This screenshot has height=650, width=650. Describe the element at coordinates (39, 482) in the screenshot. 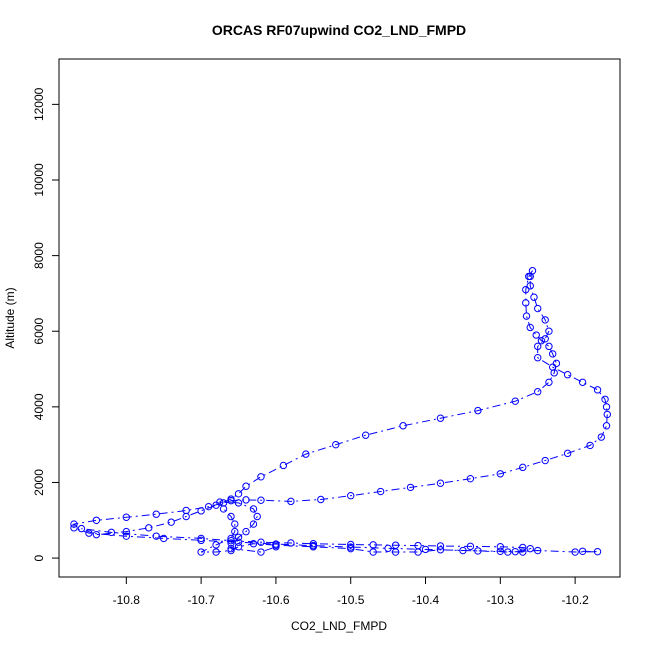

I see `y-tick-label: 2000` at that location.